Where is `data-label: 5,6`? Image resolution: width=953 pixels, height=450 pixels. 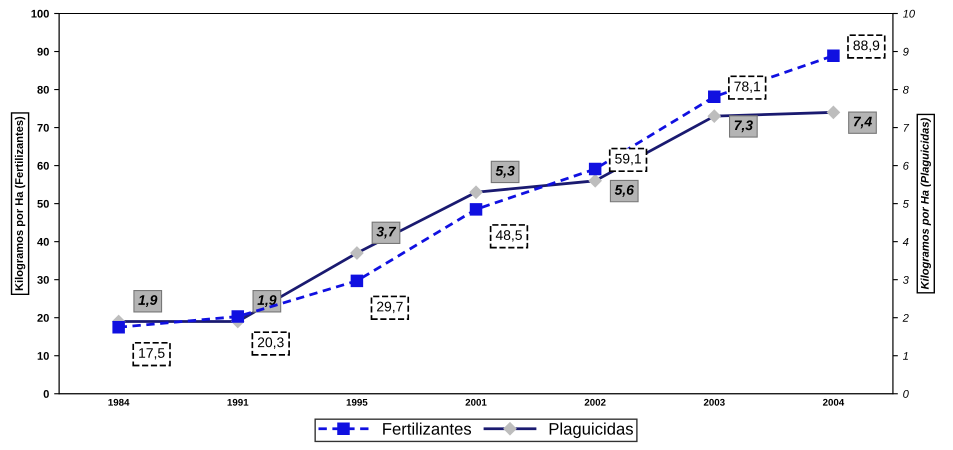 data-label: 5,6 is located at coordinates (624, 191).